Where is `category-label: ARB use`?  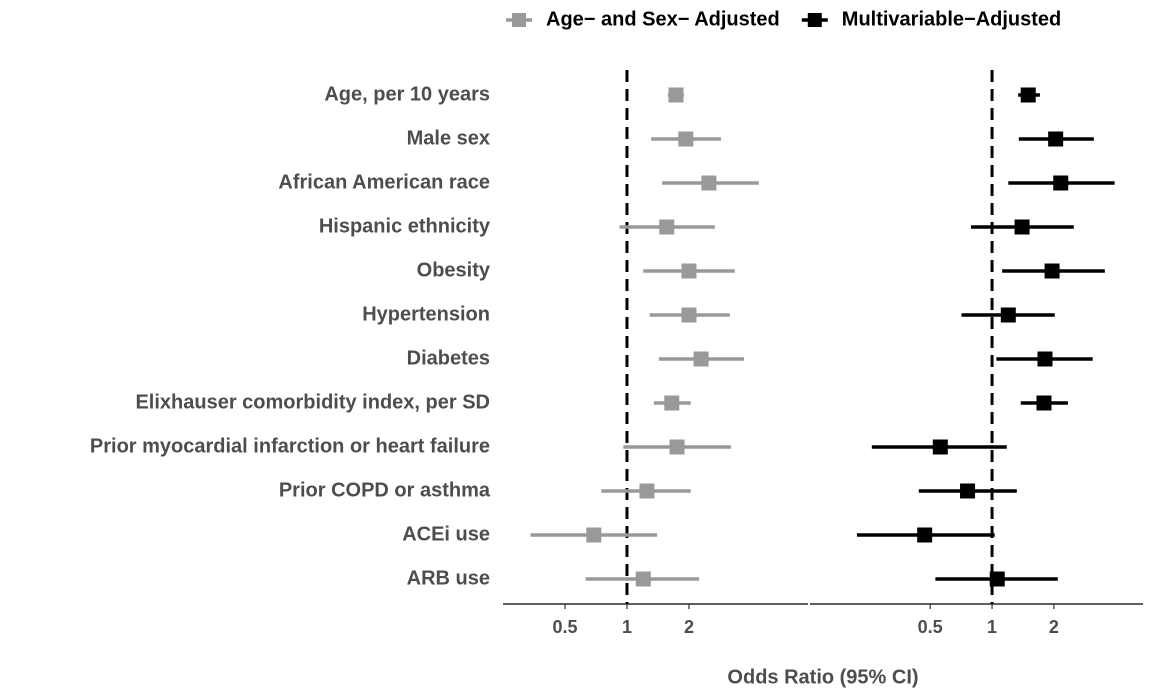 category-label: ARB use is located at coordinates (448, 578).